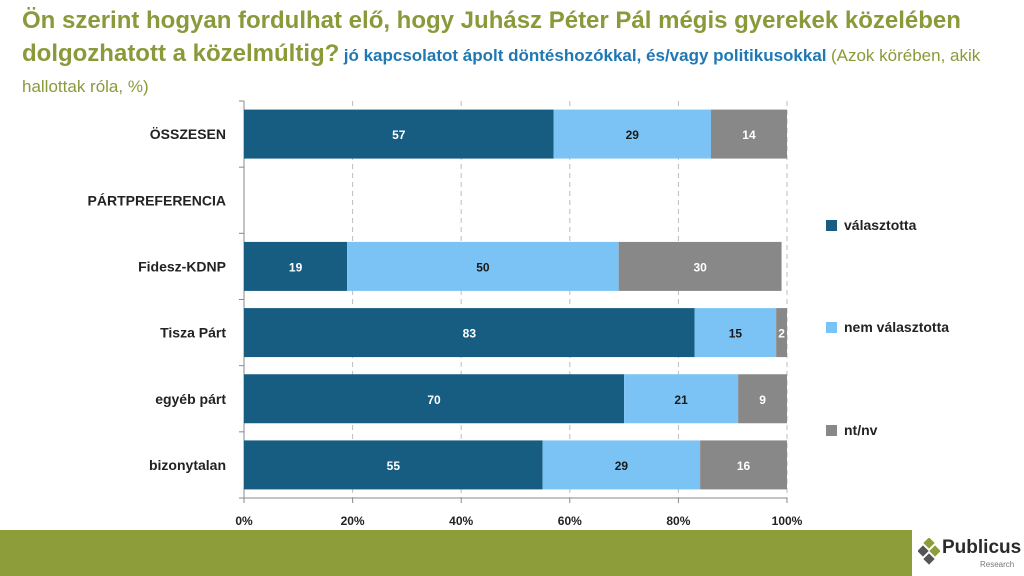 This screenshot has width=1024, height=576. Describe the element at coordinates (182, 266) in the screenshot. I see `category-label: Fidesz-KDNP` at that location.